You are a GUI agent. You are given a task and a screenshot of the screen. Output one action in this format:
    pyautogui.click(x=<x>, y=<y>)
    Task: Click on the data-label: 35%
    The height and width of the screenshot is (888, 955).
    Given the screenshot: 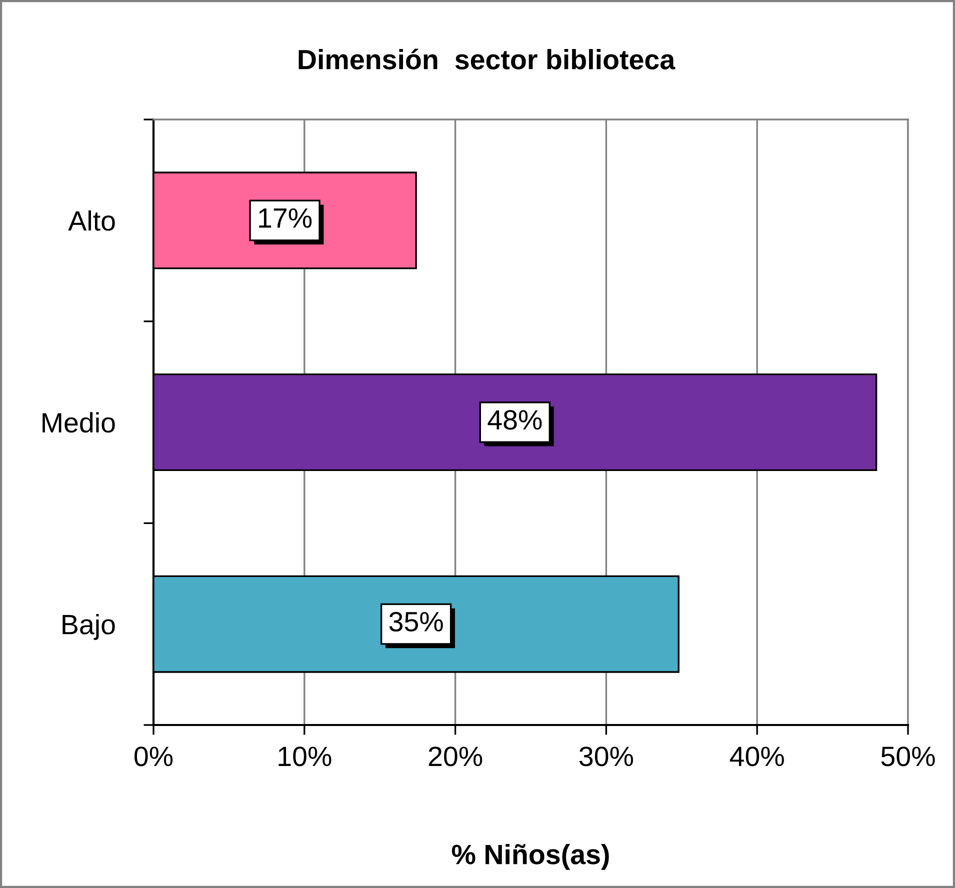 What is the action you would take?
    pyautogui.click(x=416, y=622)
    